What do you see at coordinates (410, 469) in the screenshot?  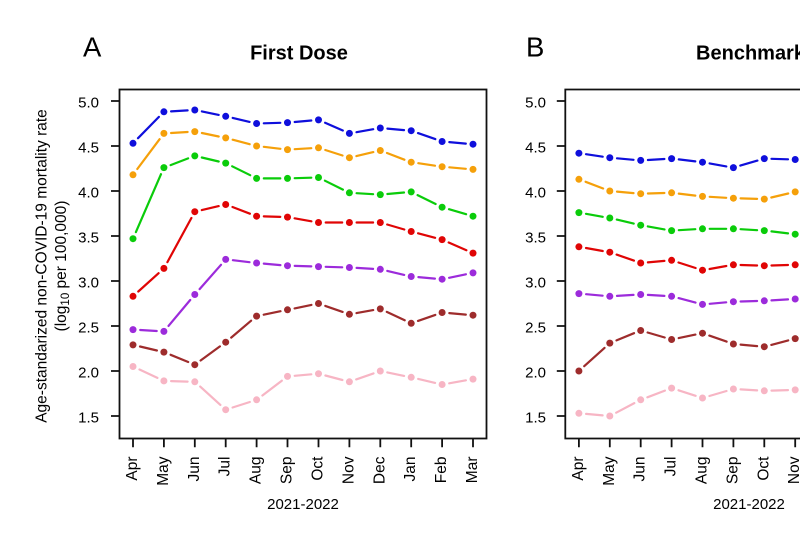 I see `svg-text: Jan` at bounding box center [410, 469].